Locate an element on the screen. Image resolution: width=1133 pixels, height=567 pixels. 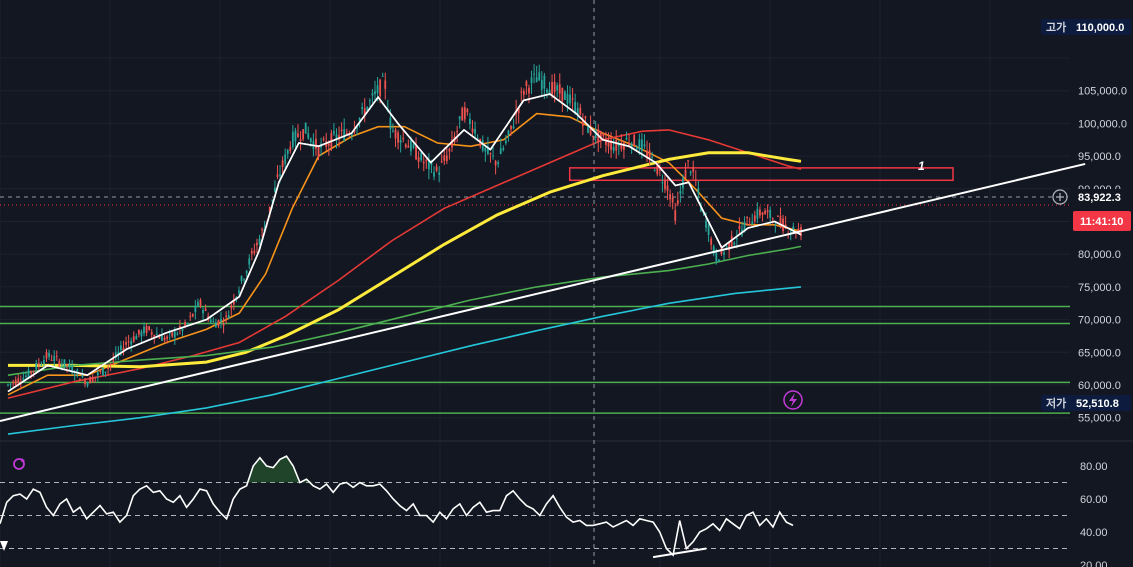
price-tick-label: 70,000.0 is located at coordinates (1099, 321).